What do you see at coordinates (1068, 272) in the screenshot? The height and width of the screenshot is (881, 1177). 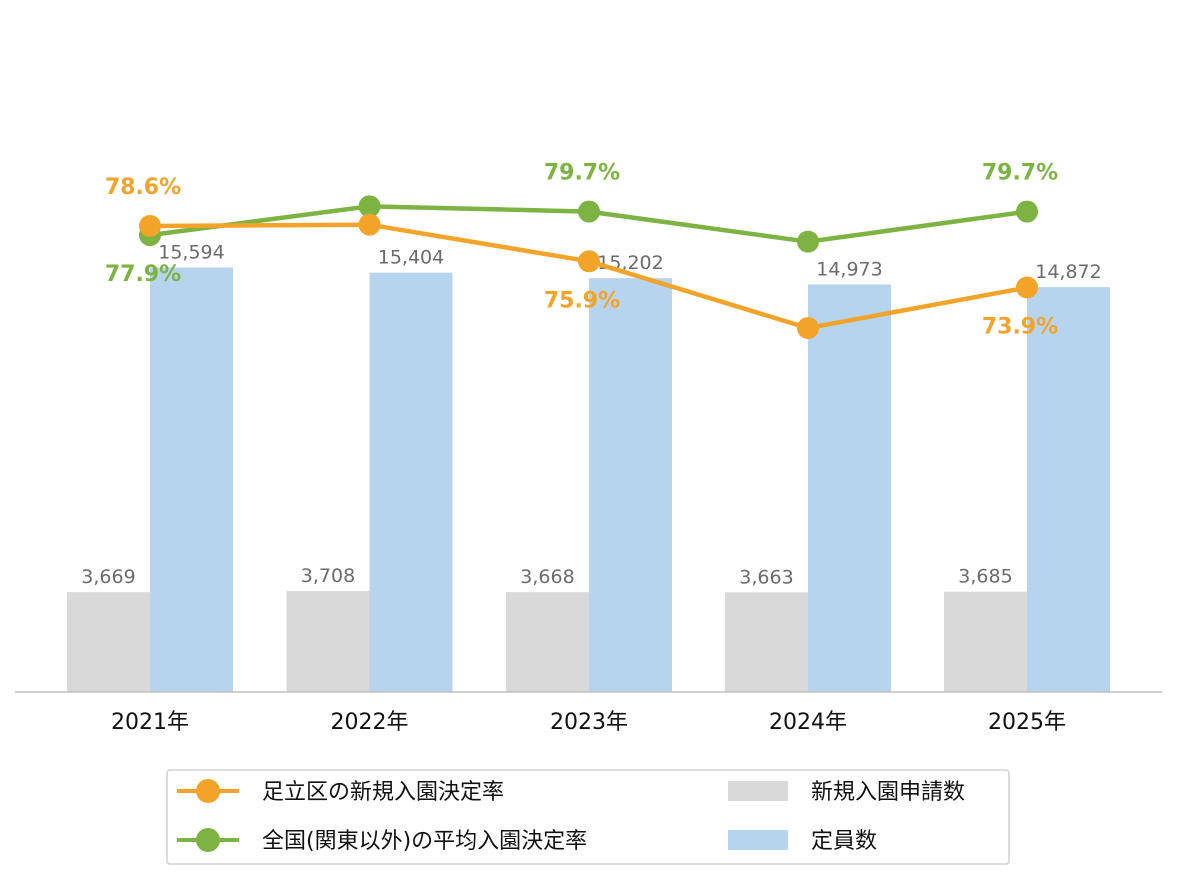 I see `bar-label-capacity-2025-: 14,872` at bounding box center [1068, 272].